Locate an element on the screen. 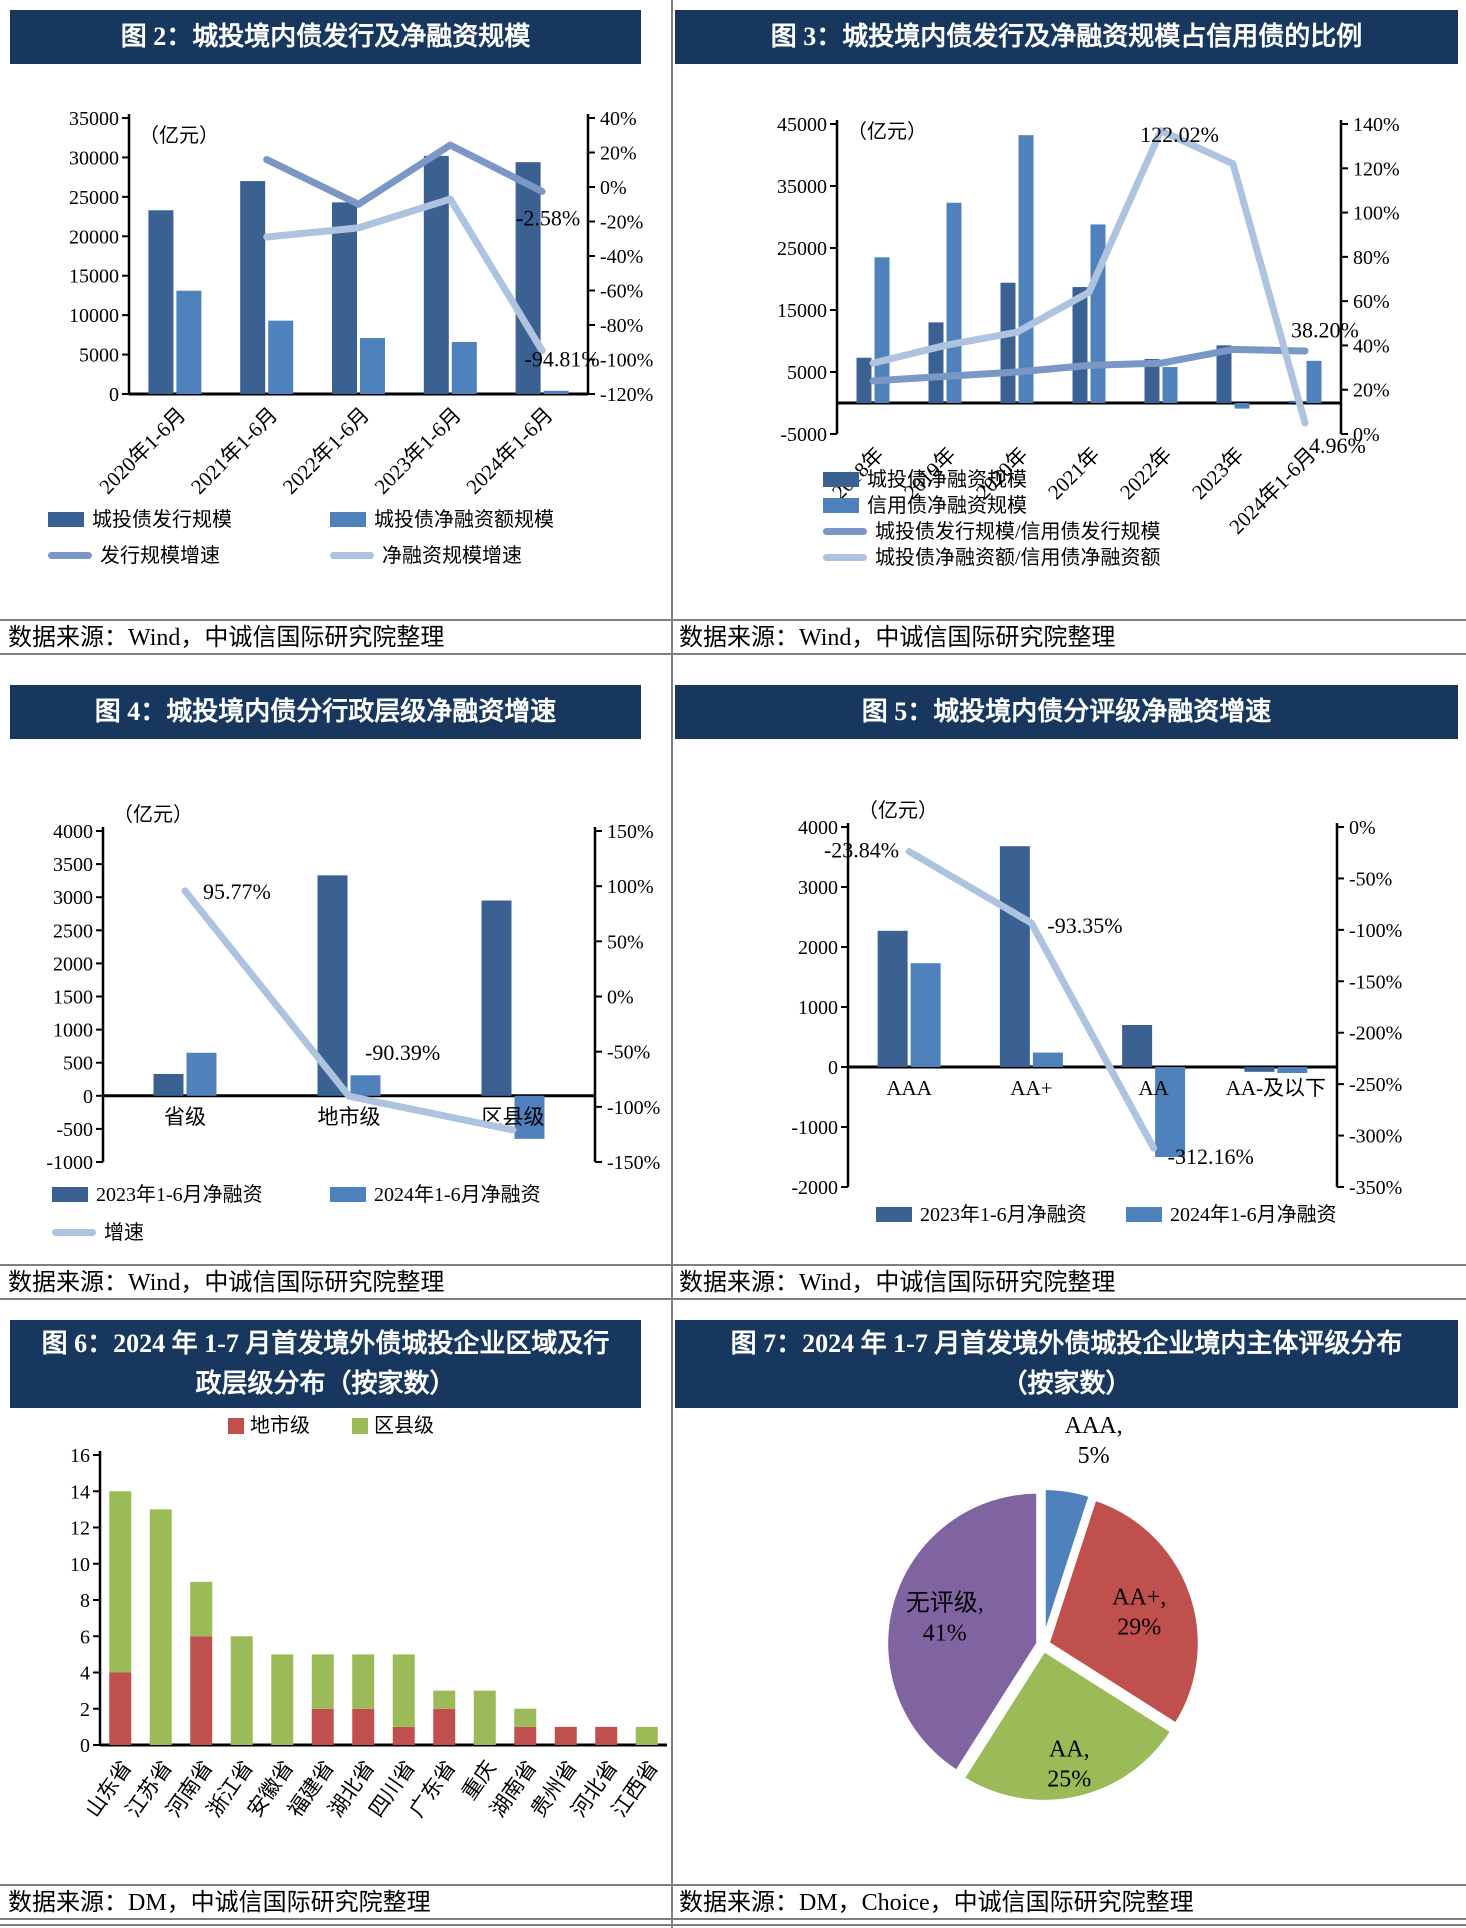 This screenshot has height=1928, width=1466. x-tick-label: 2023年 is located at coordinates (1218, 474).